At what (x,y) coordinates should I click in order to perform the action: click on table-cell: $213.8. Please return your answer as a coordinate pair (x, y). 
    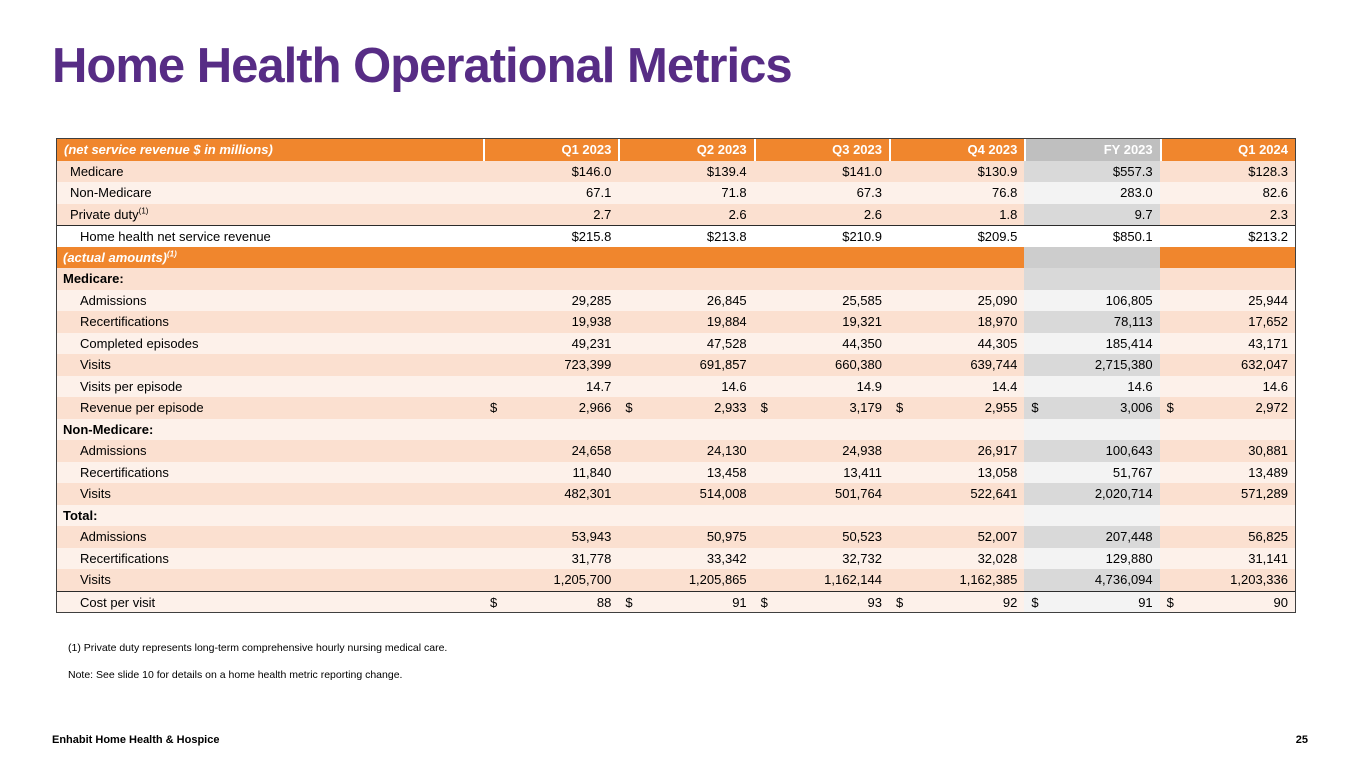
    Looking at the image, I should click on (686, 236).